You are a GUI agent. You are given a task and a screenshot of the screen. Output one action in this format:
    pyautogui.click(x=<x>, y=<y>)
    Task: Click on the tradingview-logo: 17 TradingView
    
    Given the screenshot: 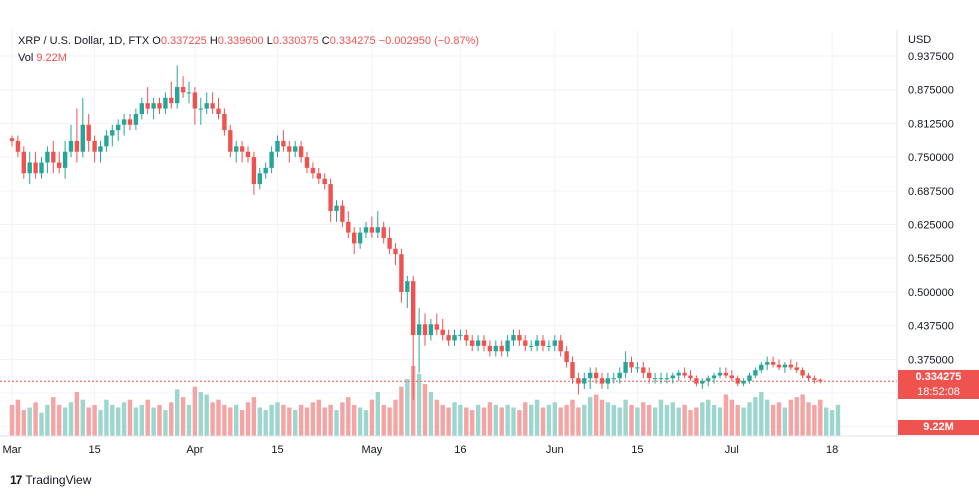 What is the action you would take?
    pyautogui.click(x=50, y=480)
    